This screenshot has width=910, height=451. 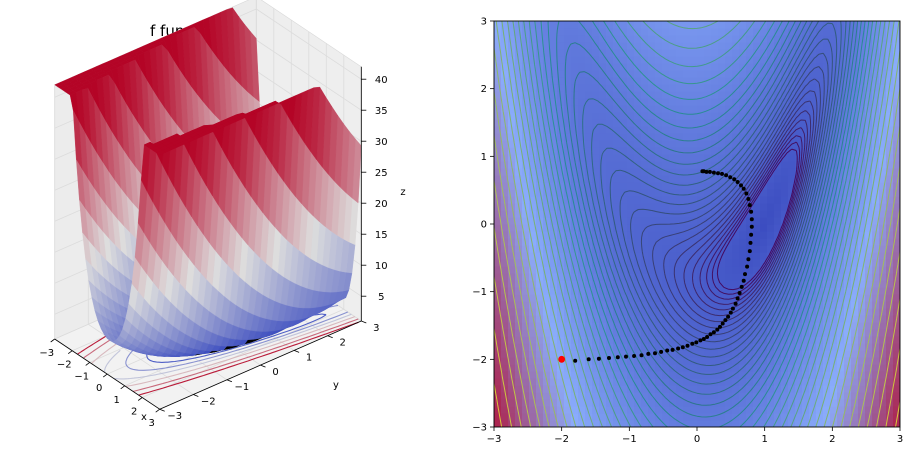 What do you see at coordinates (754, 217) in the screenshot?
I see `contour-line` at bounding box center [754, 217].